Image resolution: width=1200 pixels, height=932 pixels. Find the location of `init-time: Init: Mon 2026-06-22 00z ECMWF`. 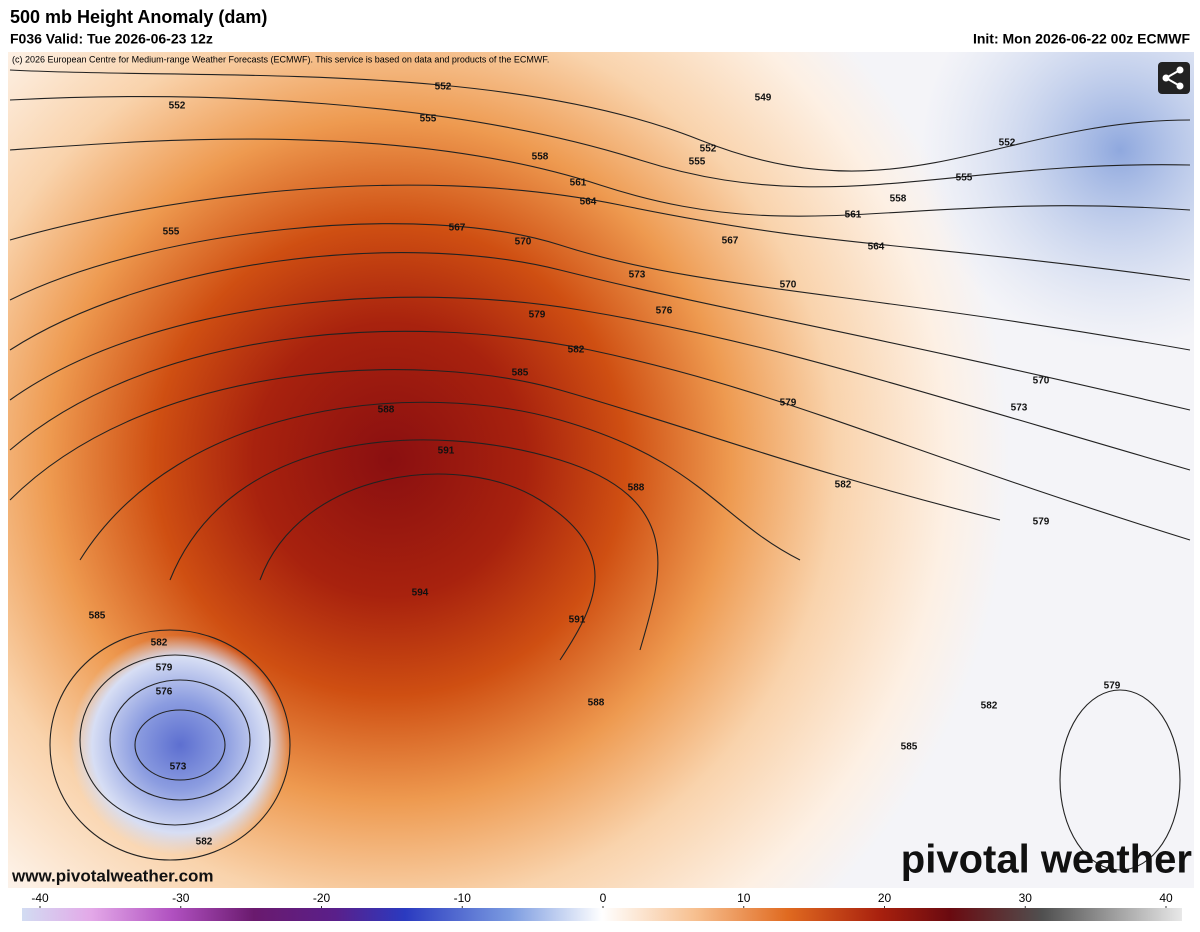

init-time: Init: Mon 2026-06-22 00z ECMWF is located at coordinates (1081, 39).